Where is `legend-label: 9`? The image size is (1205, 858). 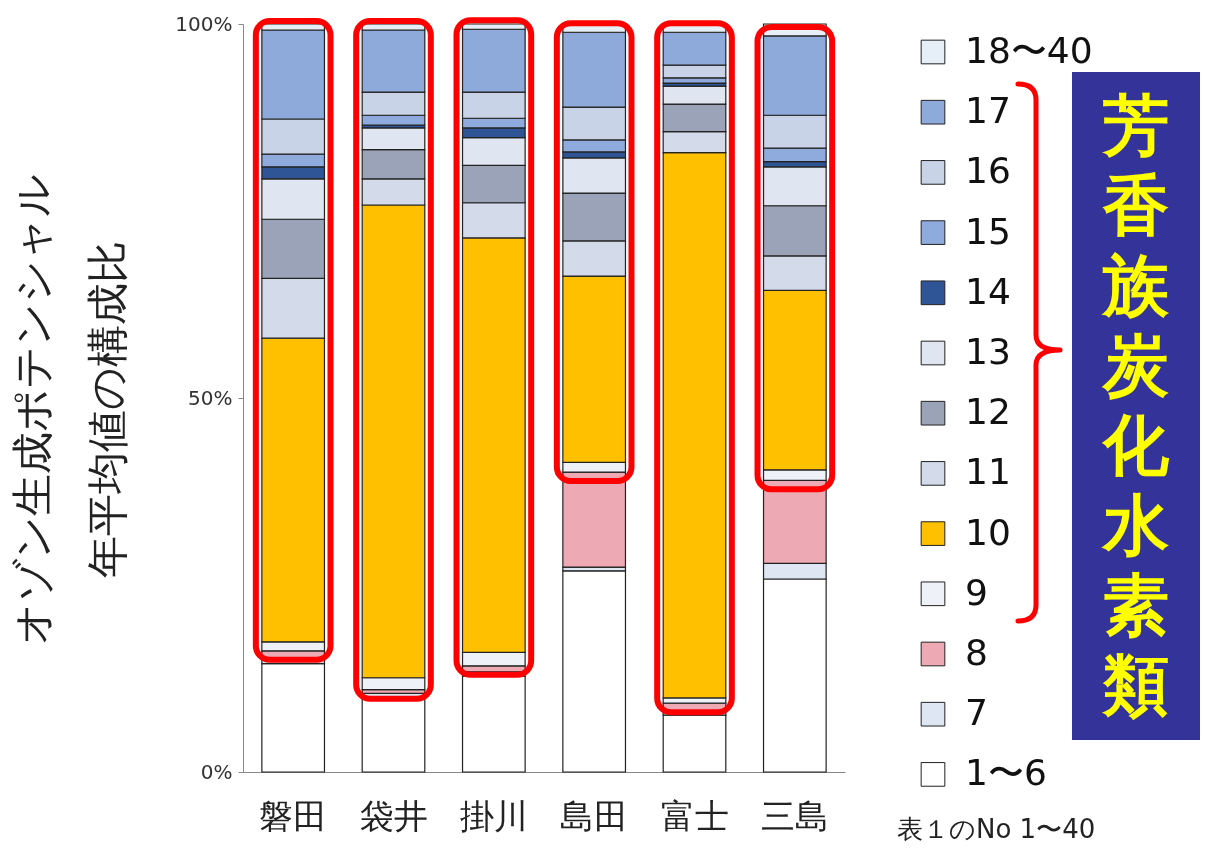 legend-label: 9 is located at coordinates (976, 592).